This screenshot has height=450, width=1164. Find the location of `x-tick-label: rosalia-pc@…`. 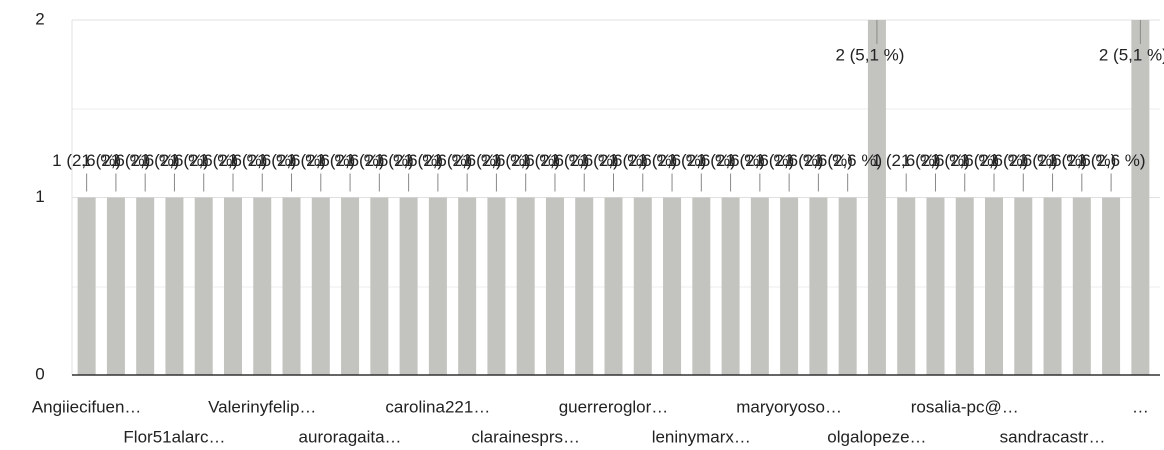

x-tick-label: rosalia-pc@… is located at coordinates (965, 406).